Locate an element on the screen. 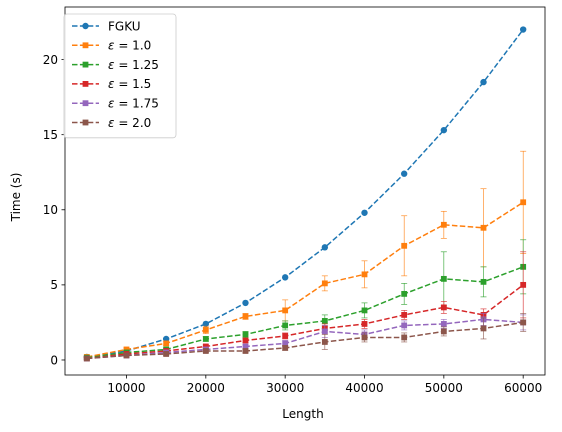  x-axis-title: Length is located at coordinates (302, 414).